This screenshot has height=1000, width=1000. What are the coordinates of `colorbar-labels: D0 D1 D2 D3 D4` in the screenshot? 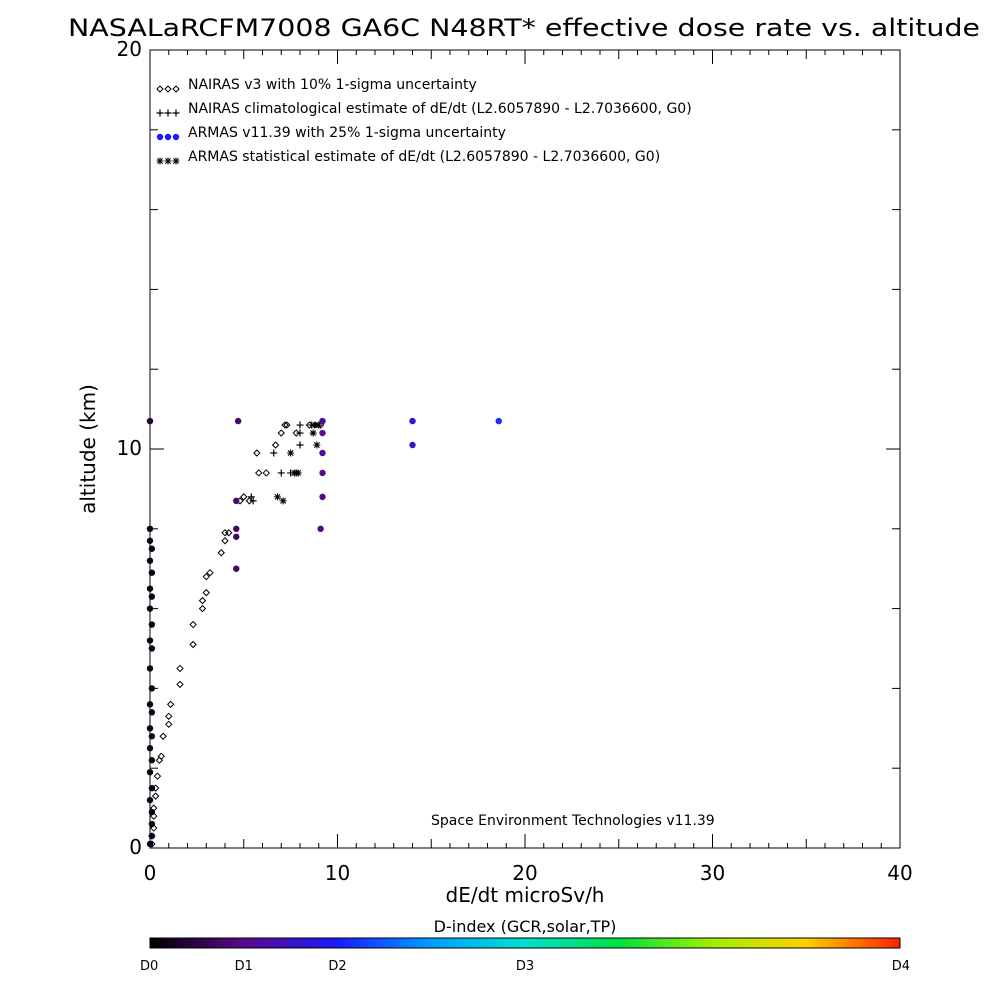 It's located at (525, 966).